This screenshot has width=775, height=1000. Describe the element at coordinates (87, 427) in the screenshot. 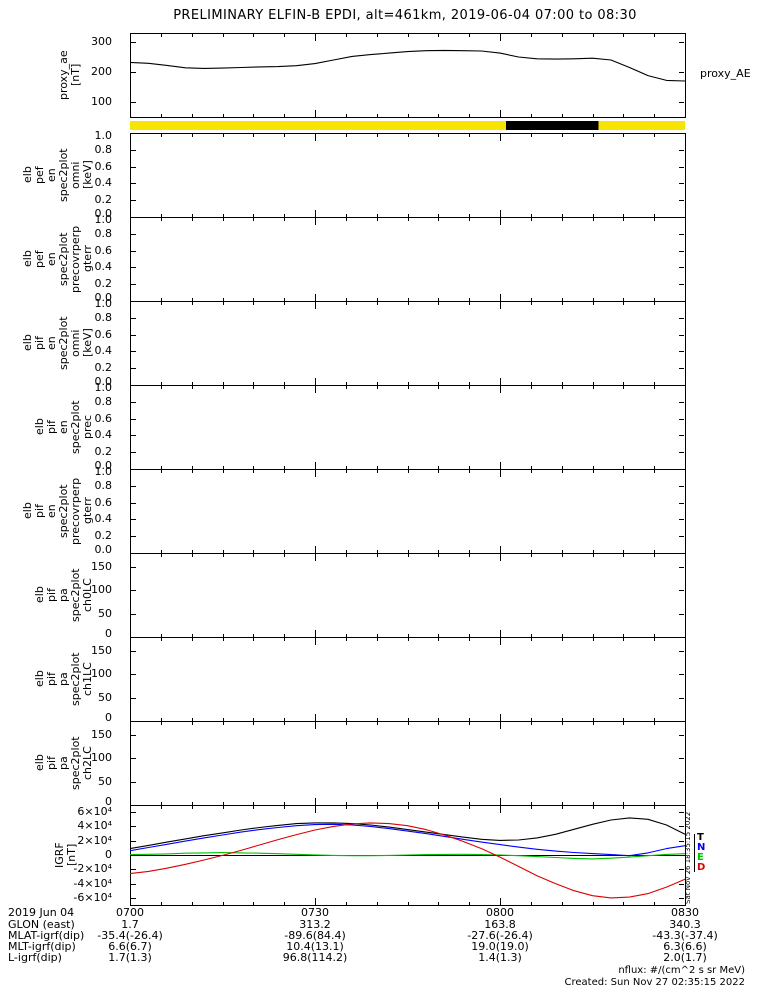

I see `panel-ytitle-line: prec` at that location.